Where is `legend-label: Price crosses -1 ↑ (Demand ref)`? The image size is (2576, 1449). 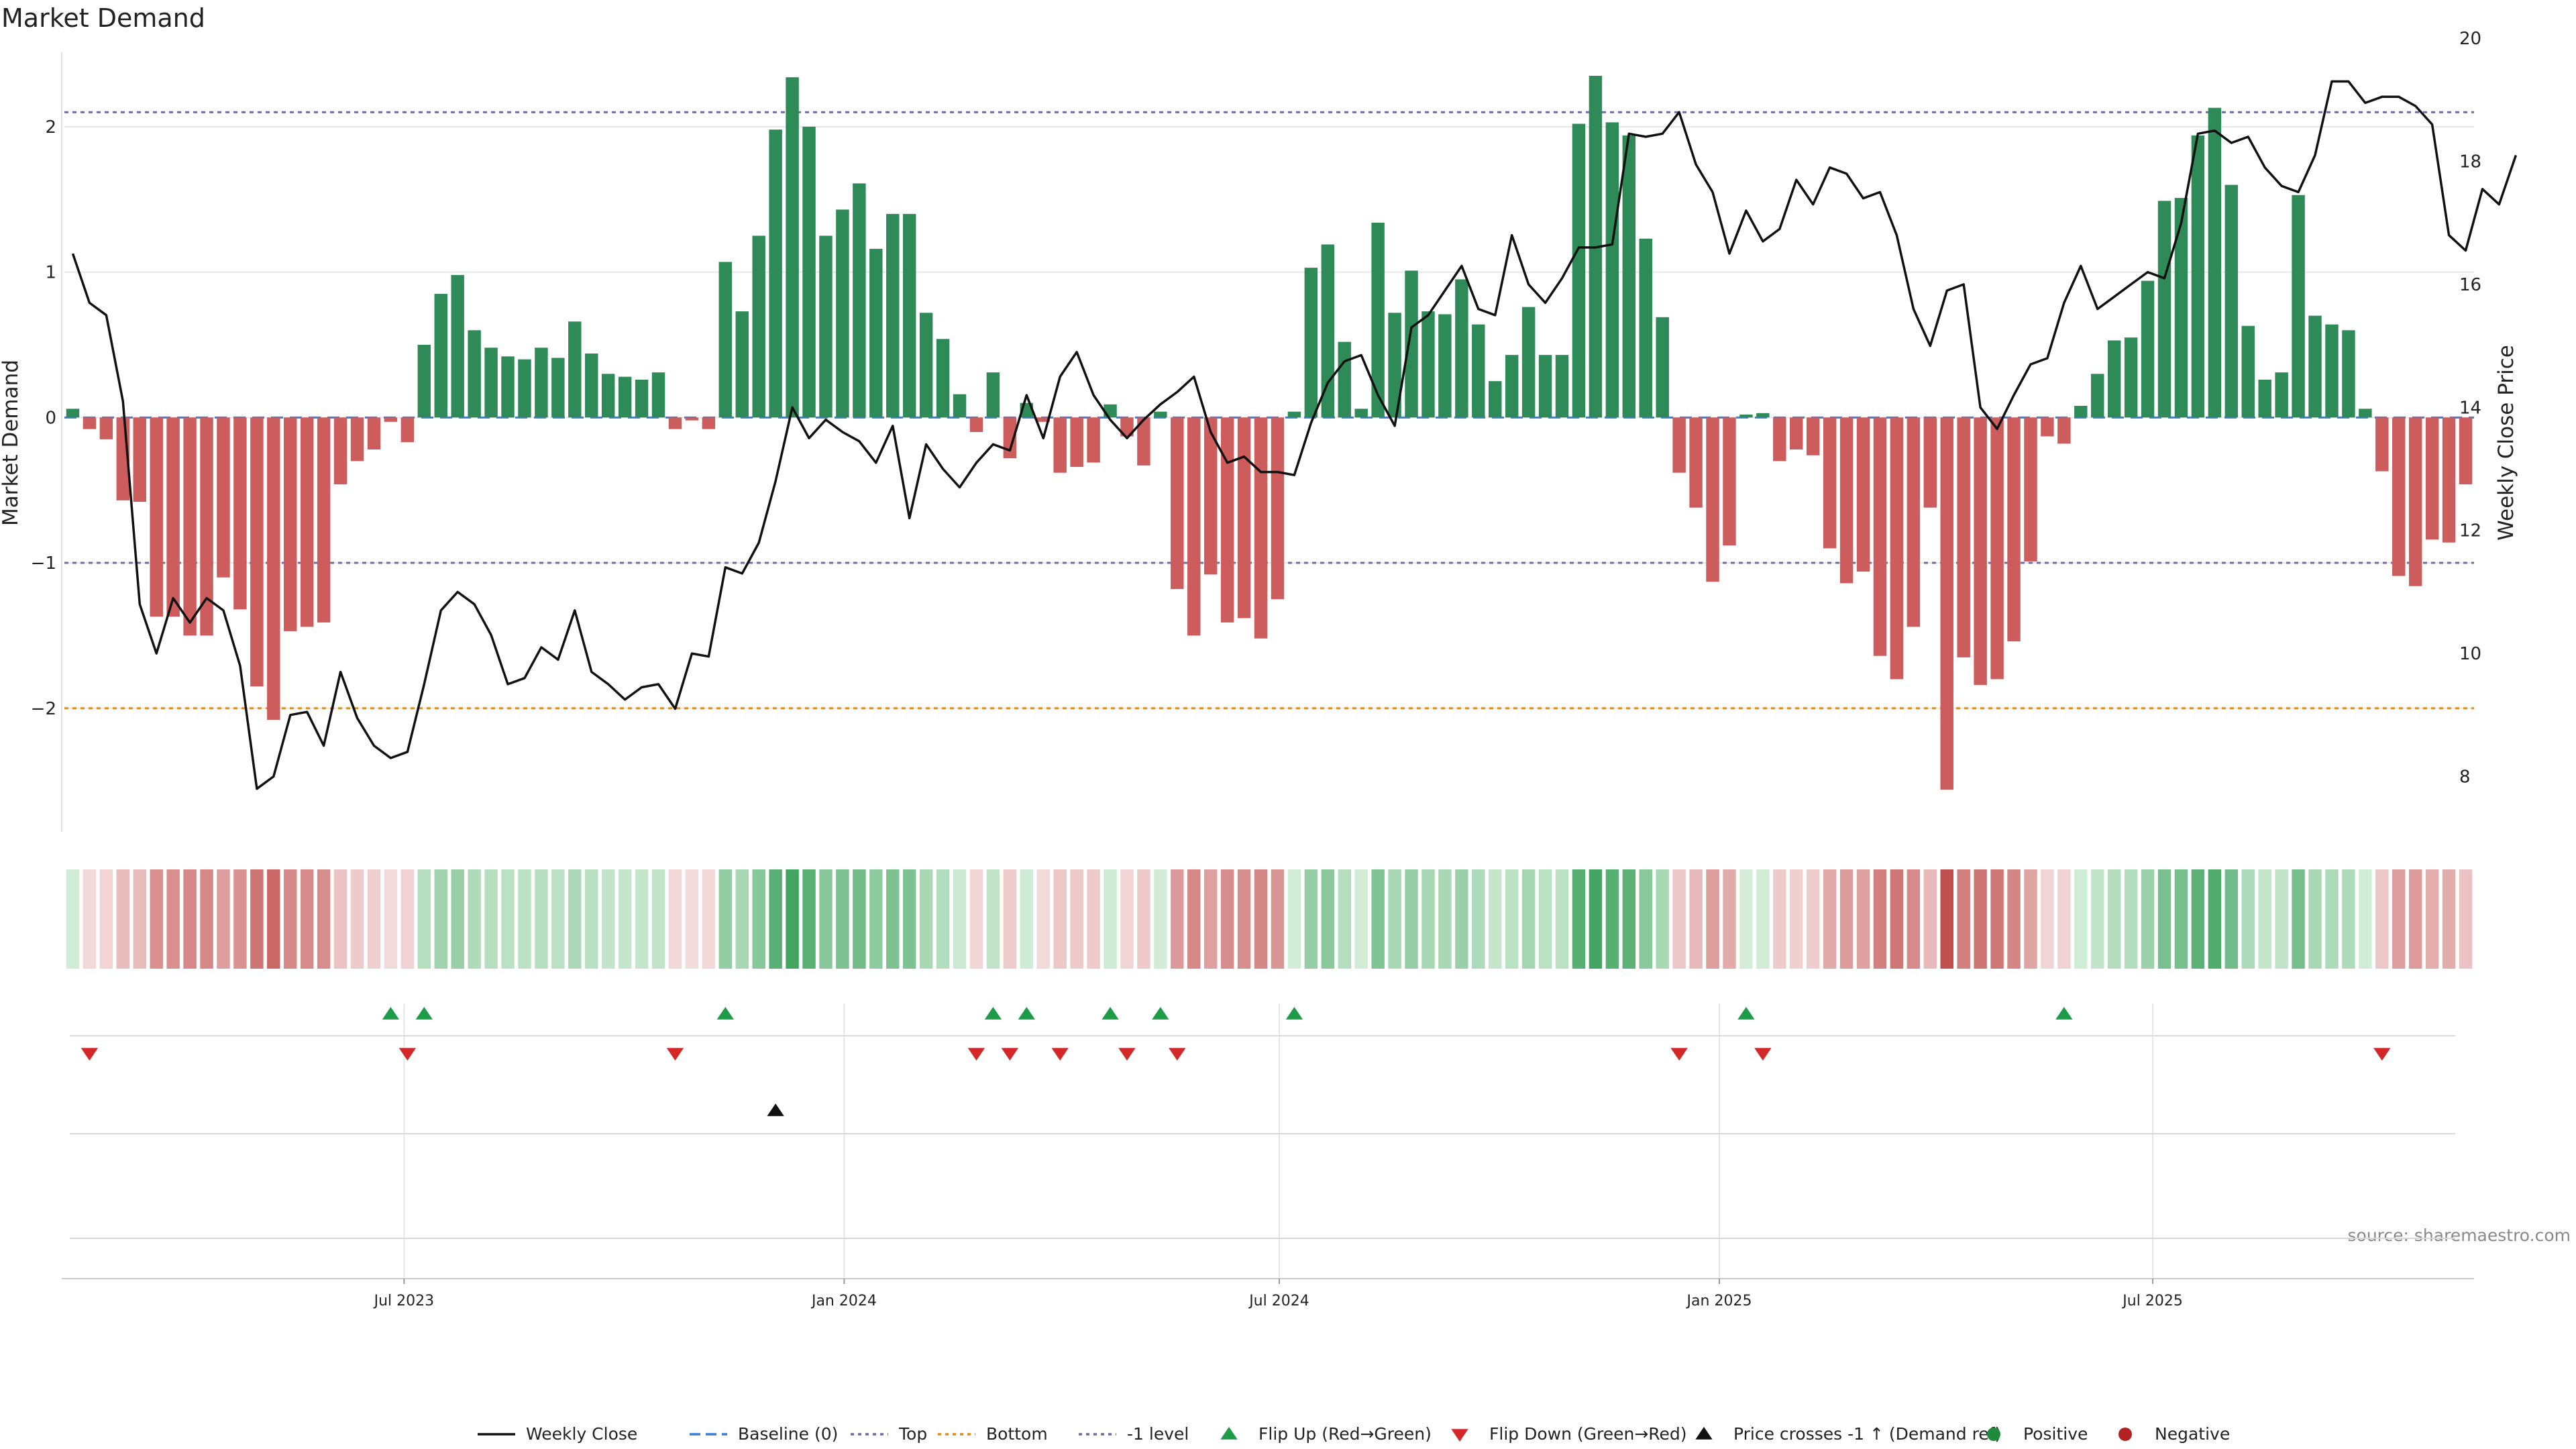 legend-label: Price crosses -1 ↑ (Demand ref) is located at coordinates (1867, 1434).